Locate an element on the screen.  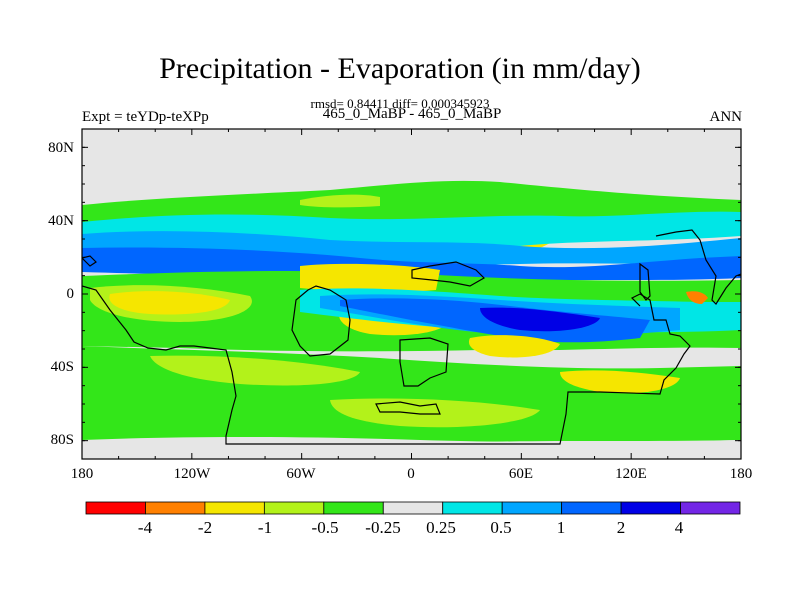
lon-tick-label: 120W is located at coordinates (192, 474).